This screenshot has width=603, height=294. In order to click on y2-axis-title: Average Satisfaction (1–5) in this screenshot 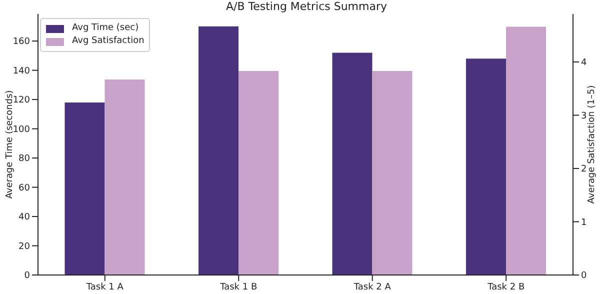, I will do `click(592, 144)`.